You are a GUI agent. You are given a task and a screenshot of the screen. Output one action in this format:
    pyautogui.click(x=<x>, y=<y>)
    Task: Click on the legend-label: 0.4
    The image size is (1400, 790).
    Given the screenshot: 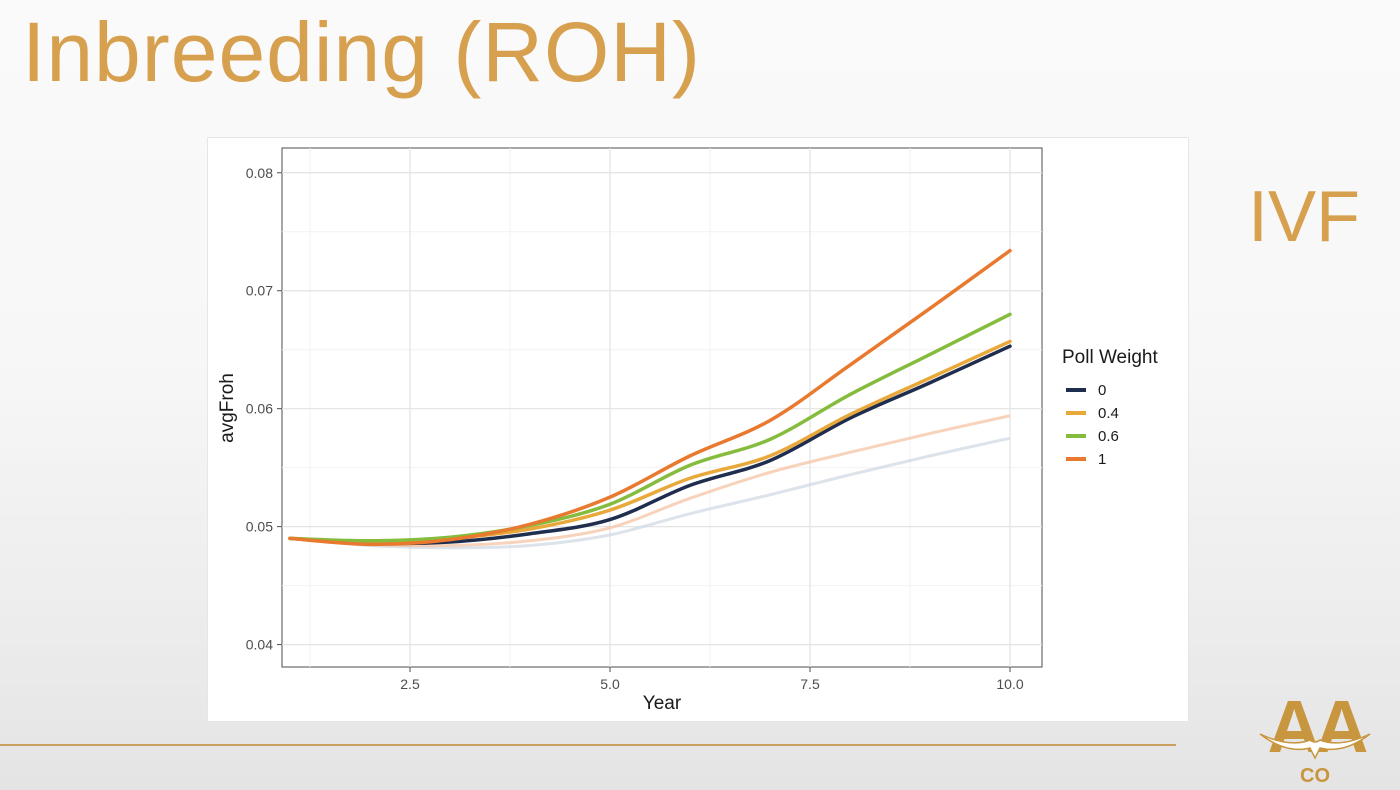 What is the action you would take?
    pyautogui.click(x=1108, y=413)
    